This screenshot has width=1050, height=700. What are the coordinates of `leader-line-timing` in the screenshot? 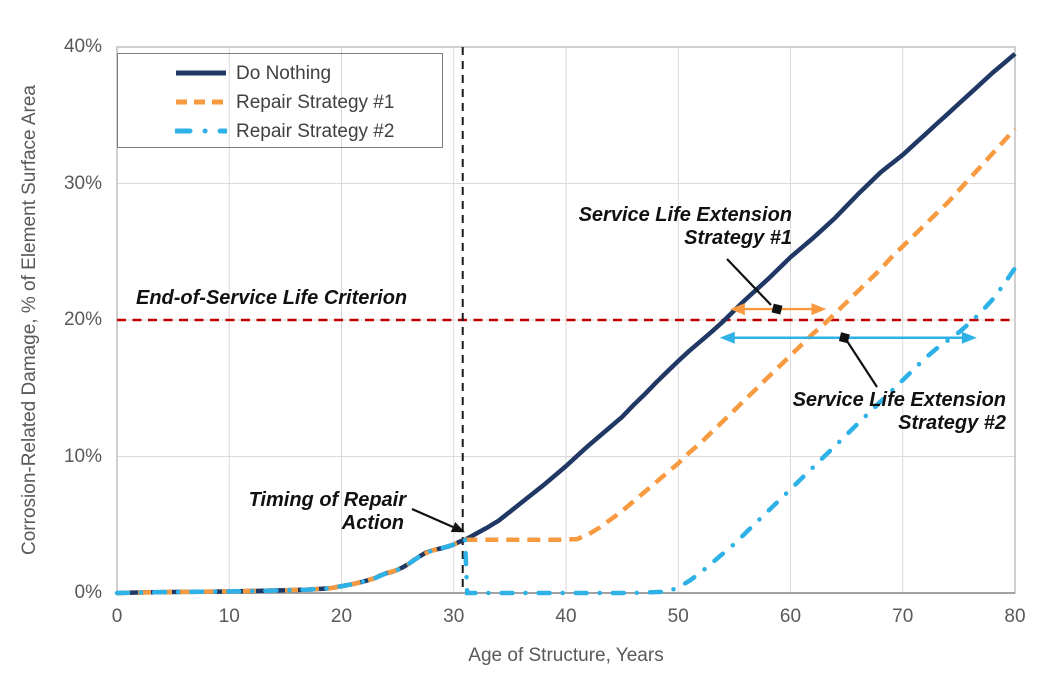 It's located at (432, 518).